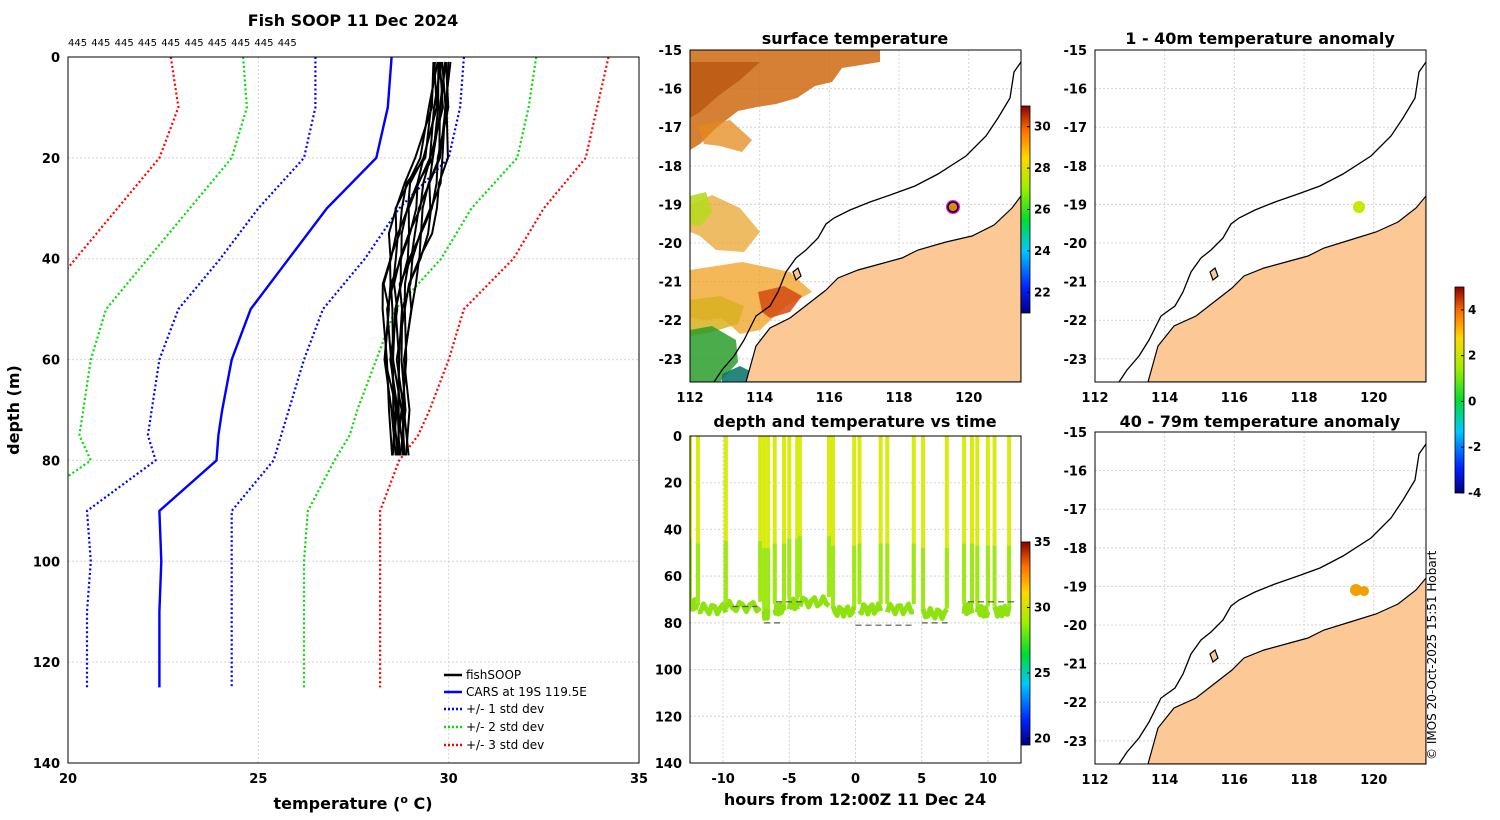 The height and width of the screenshot is (820, 1500). I want to click on legend-label: fishSOOP, so click(493, 675).